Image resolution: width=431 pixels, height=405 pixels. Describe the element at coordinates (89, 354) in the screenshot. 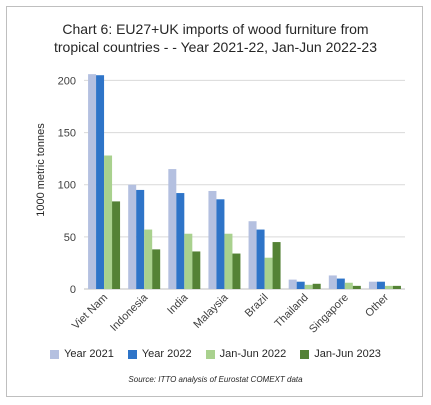

I see `legend-label: Year 2021` at that location.